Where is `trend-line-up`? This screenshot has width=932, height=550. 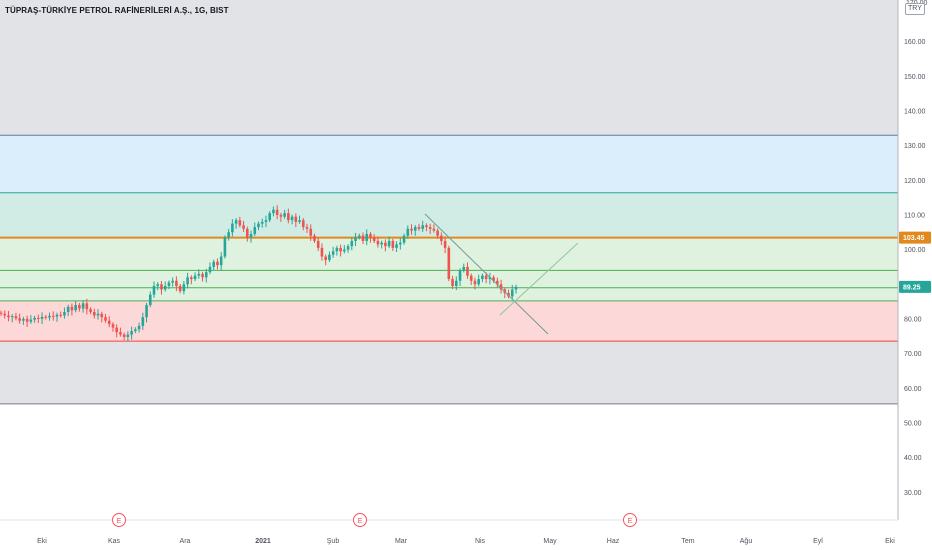 trend-line-up is located at coordinates (539, 279).